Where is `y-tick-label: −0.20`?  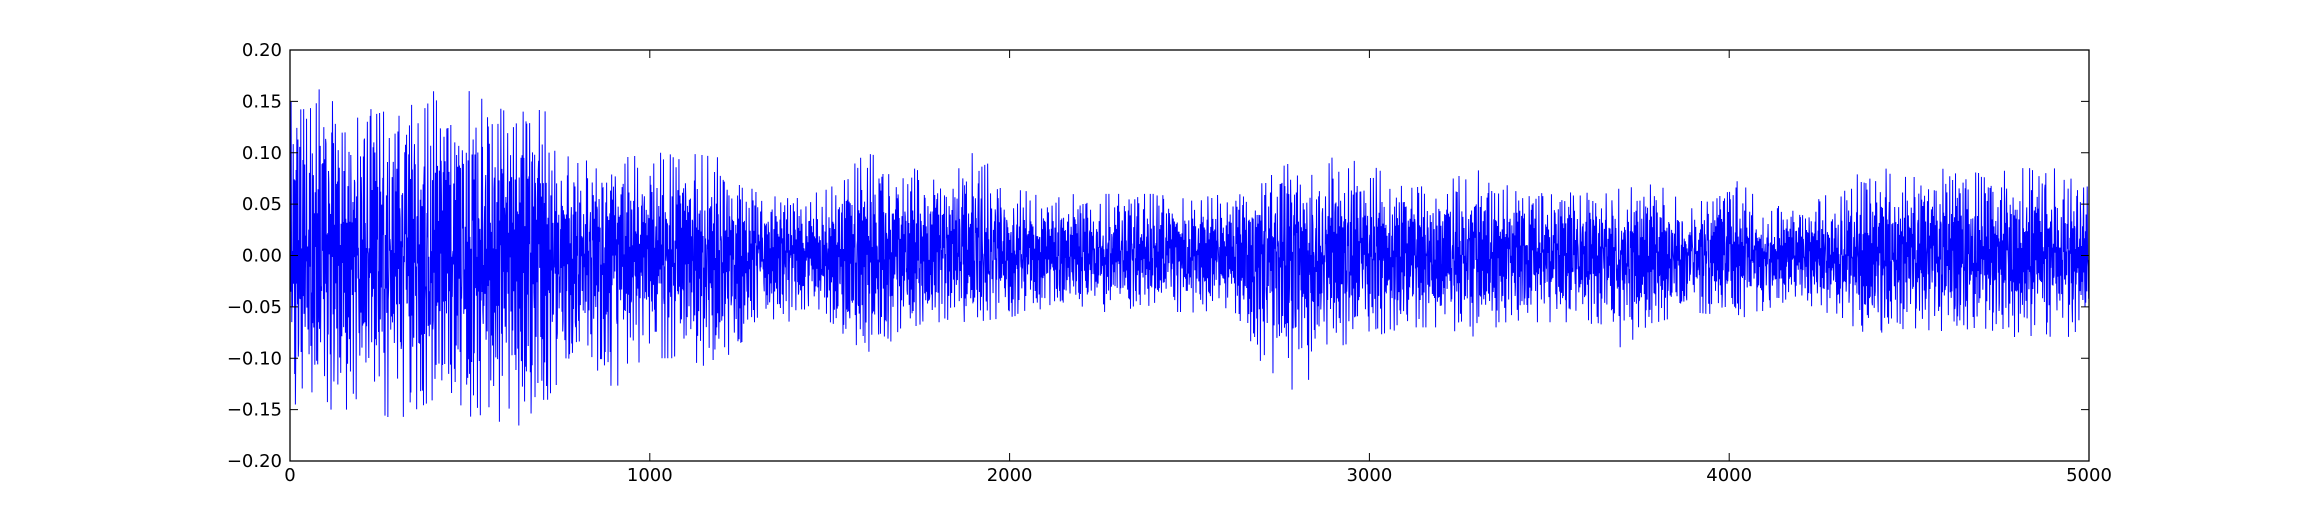
y-tick-label: −0.20 is located at coordinates (254, 461).